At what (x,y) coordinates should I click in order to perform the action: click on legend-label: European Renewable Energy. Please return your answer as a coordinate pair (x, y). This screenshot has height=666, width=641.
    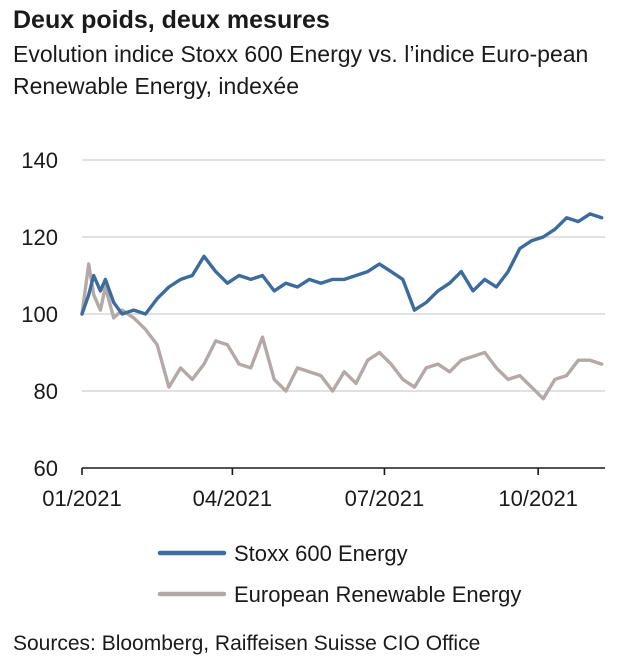
    Looking at the image, I should click on (377, 594).